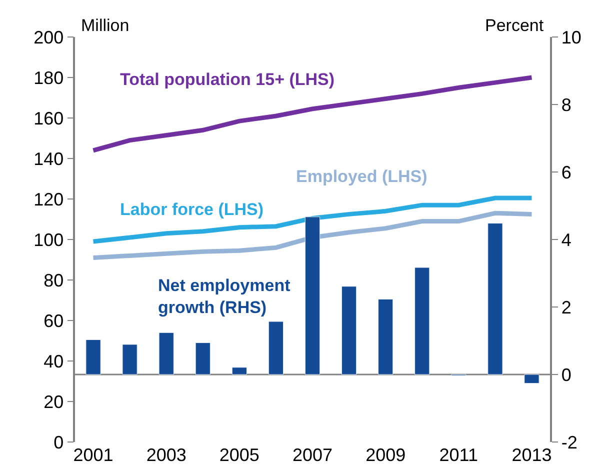 The width and height of the screenshot is (596, 476). I want to click on text: Employed (LHS), so click(362, 176).